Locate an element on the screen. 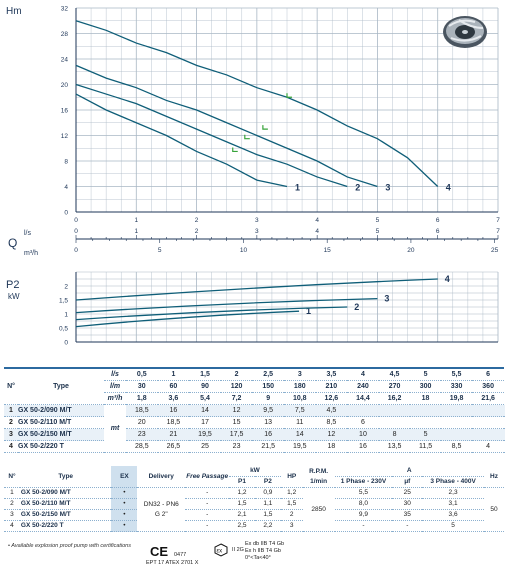 The image size is (509, 580). power-chart: P2 kW 0 0,5 1 1,5 2 1 2 3 4 is located at coordinates (252, 309).